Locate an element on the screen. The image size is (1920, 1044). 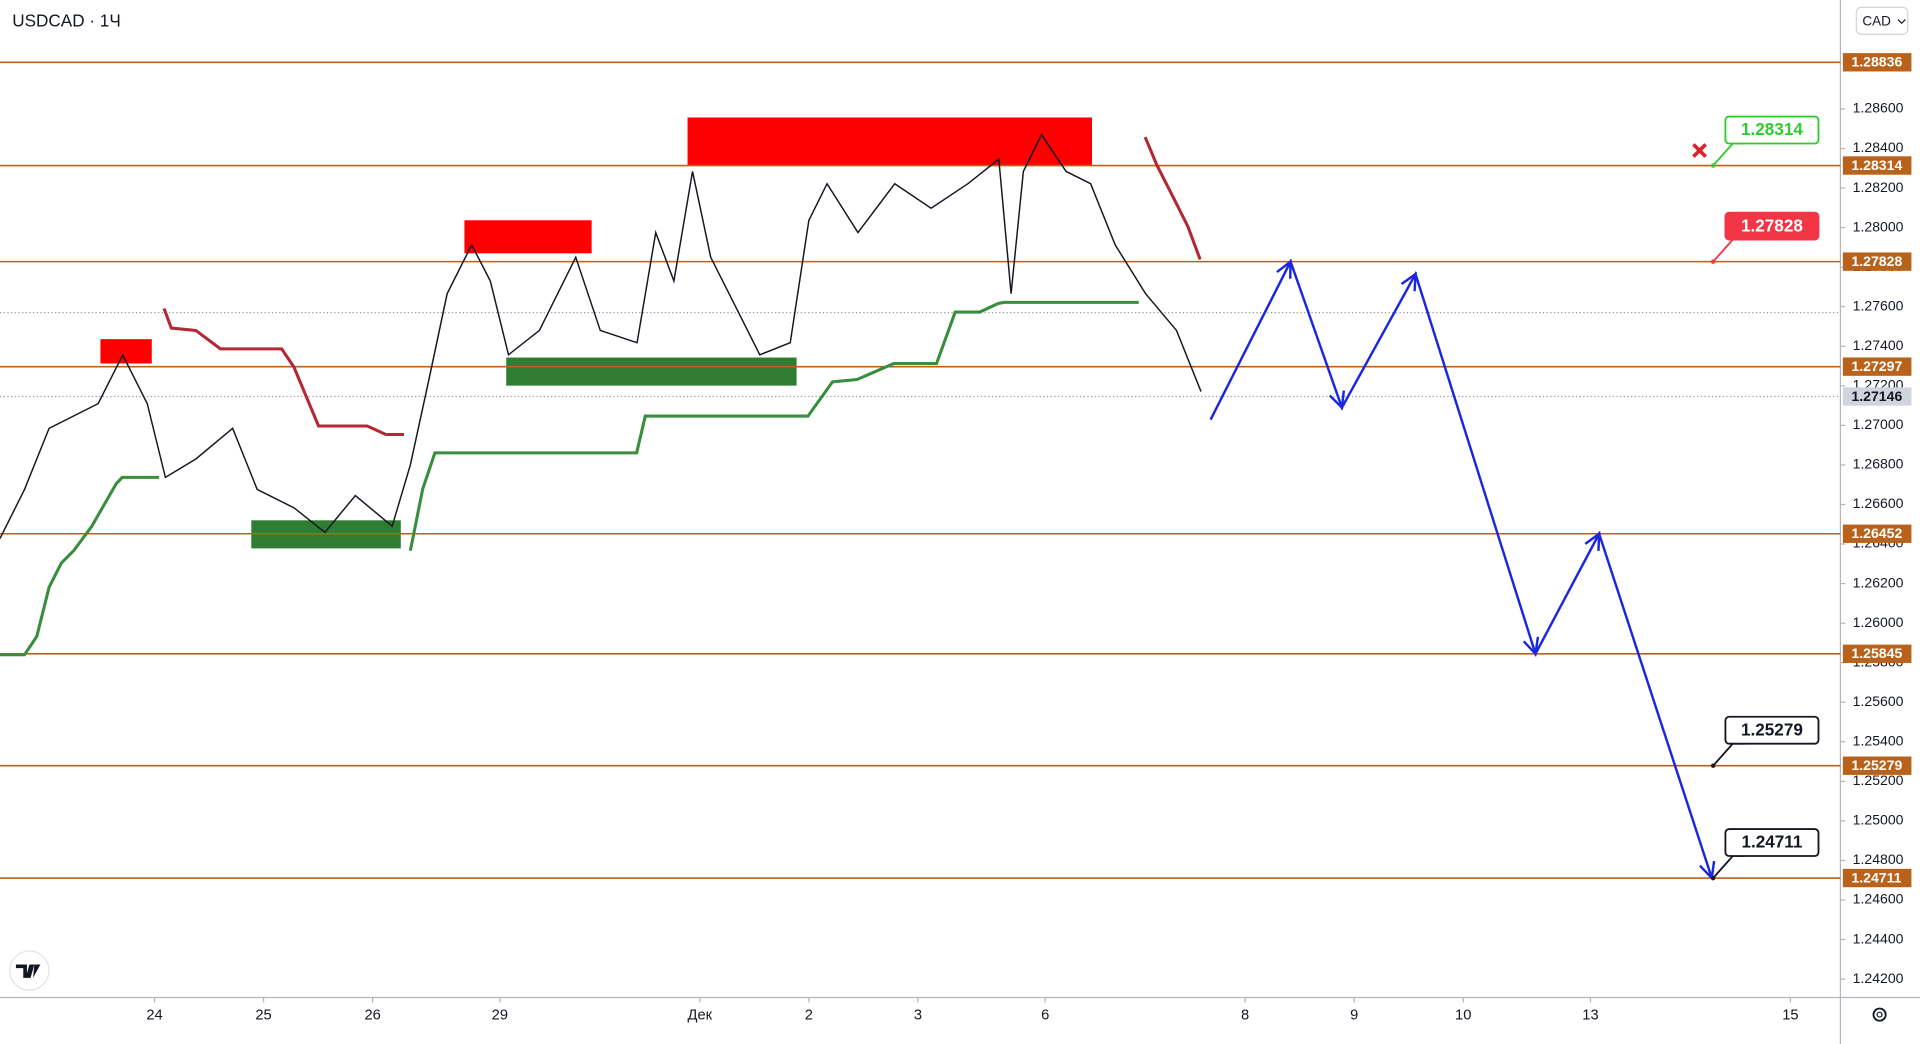
y-tick-label: 1.26000 is located at coordinates (1878, 622).